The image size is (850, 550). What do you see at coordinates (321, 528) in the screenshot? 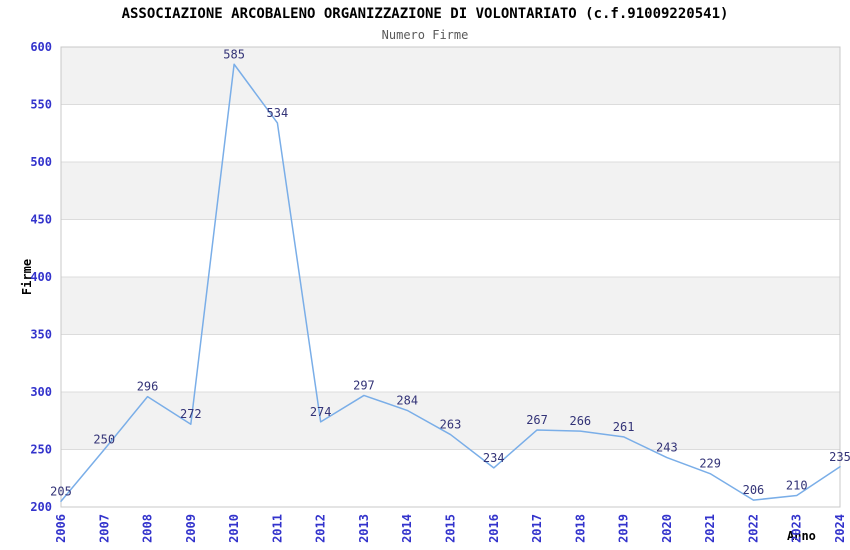
I see `x-tick-label: 2012` at bounding box center [321, 528].